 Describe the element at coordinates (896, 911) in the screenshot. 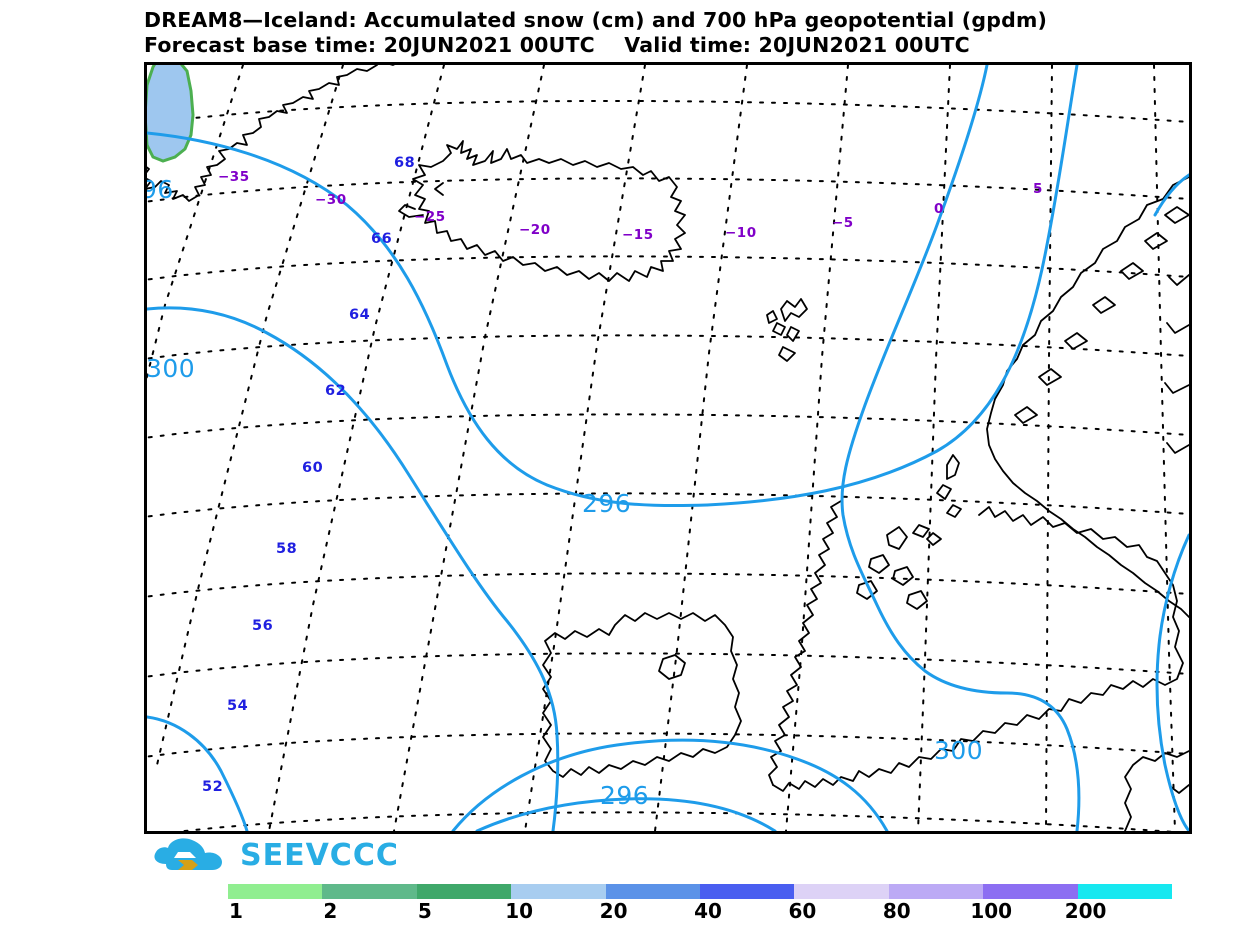

I see `colorbar-tick: 80` at that location.